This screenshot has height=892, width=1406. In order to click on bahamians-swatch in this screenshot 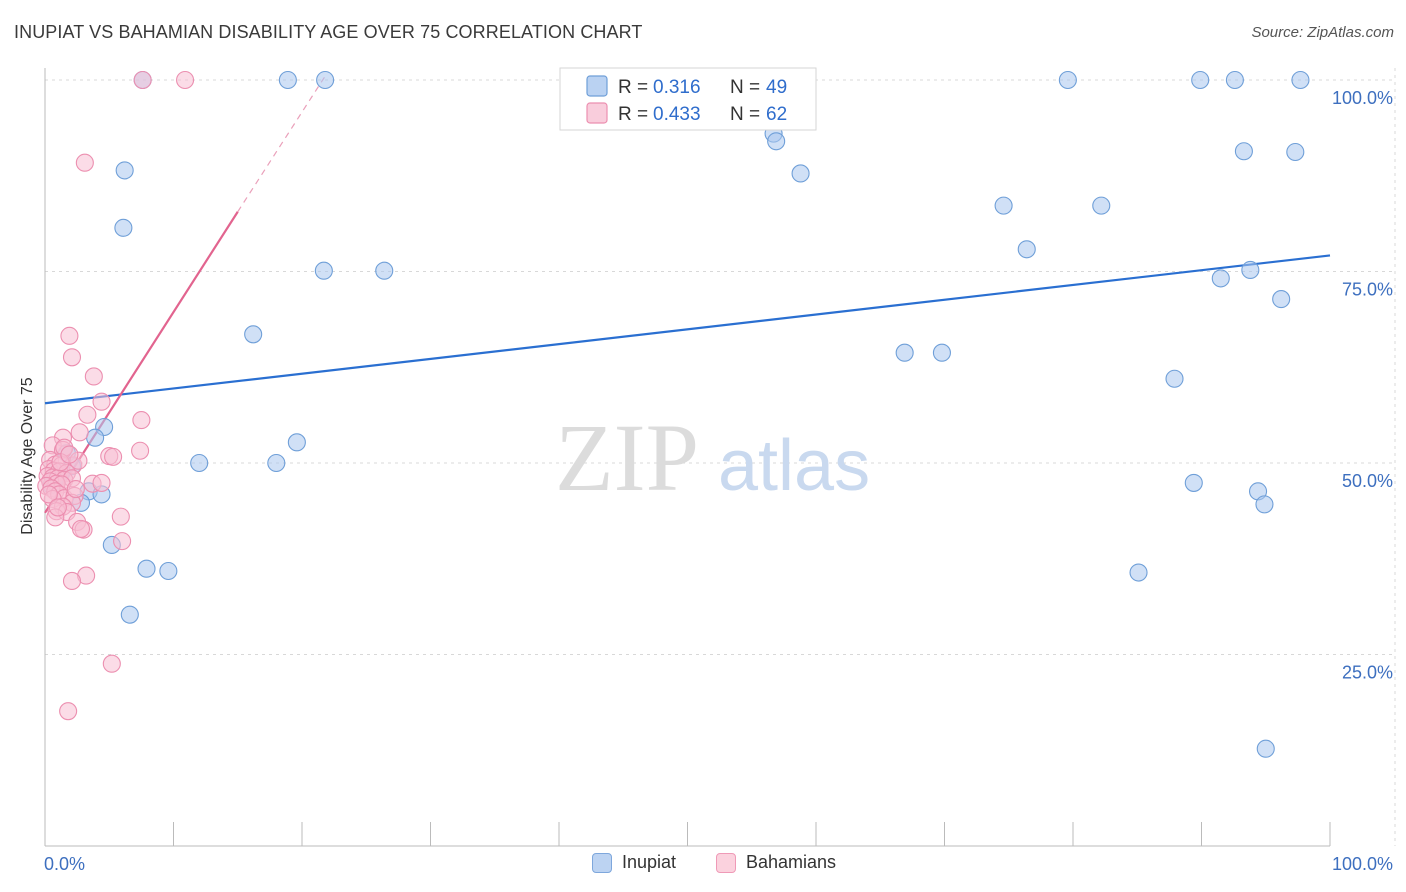, I will do `click(726, 862)`.